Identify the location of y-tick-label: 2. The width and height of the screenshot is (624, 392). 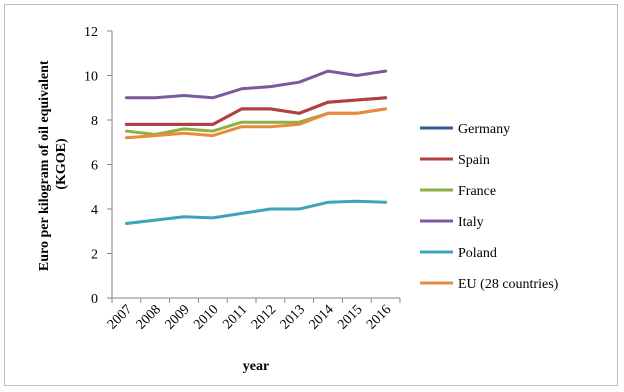
(94, 255).